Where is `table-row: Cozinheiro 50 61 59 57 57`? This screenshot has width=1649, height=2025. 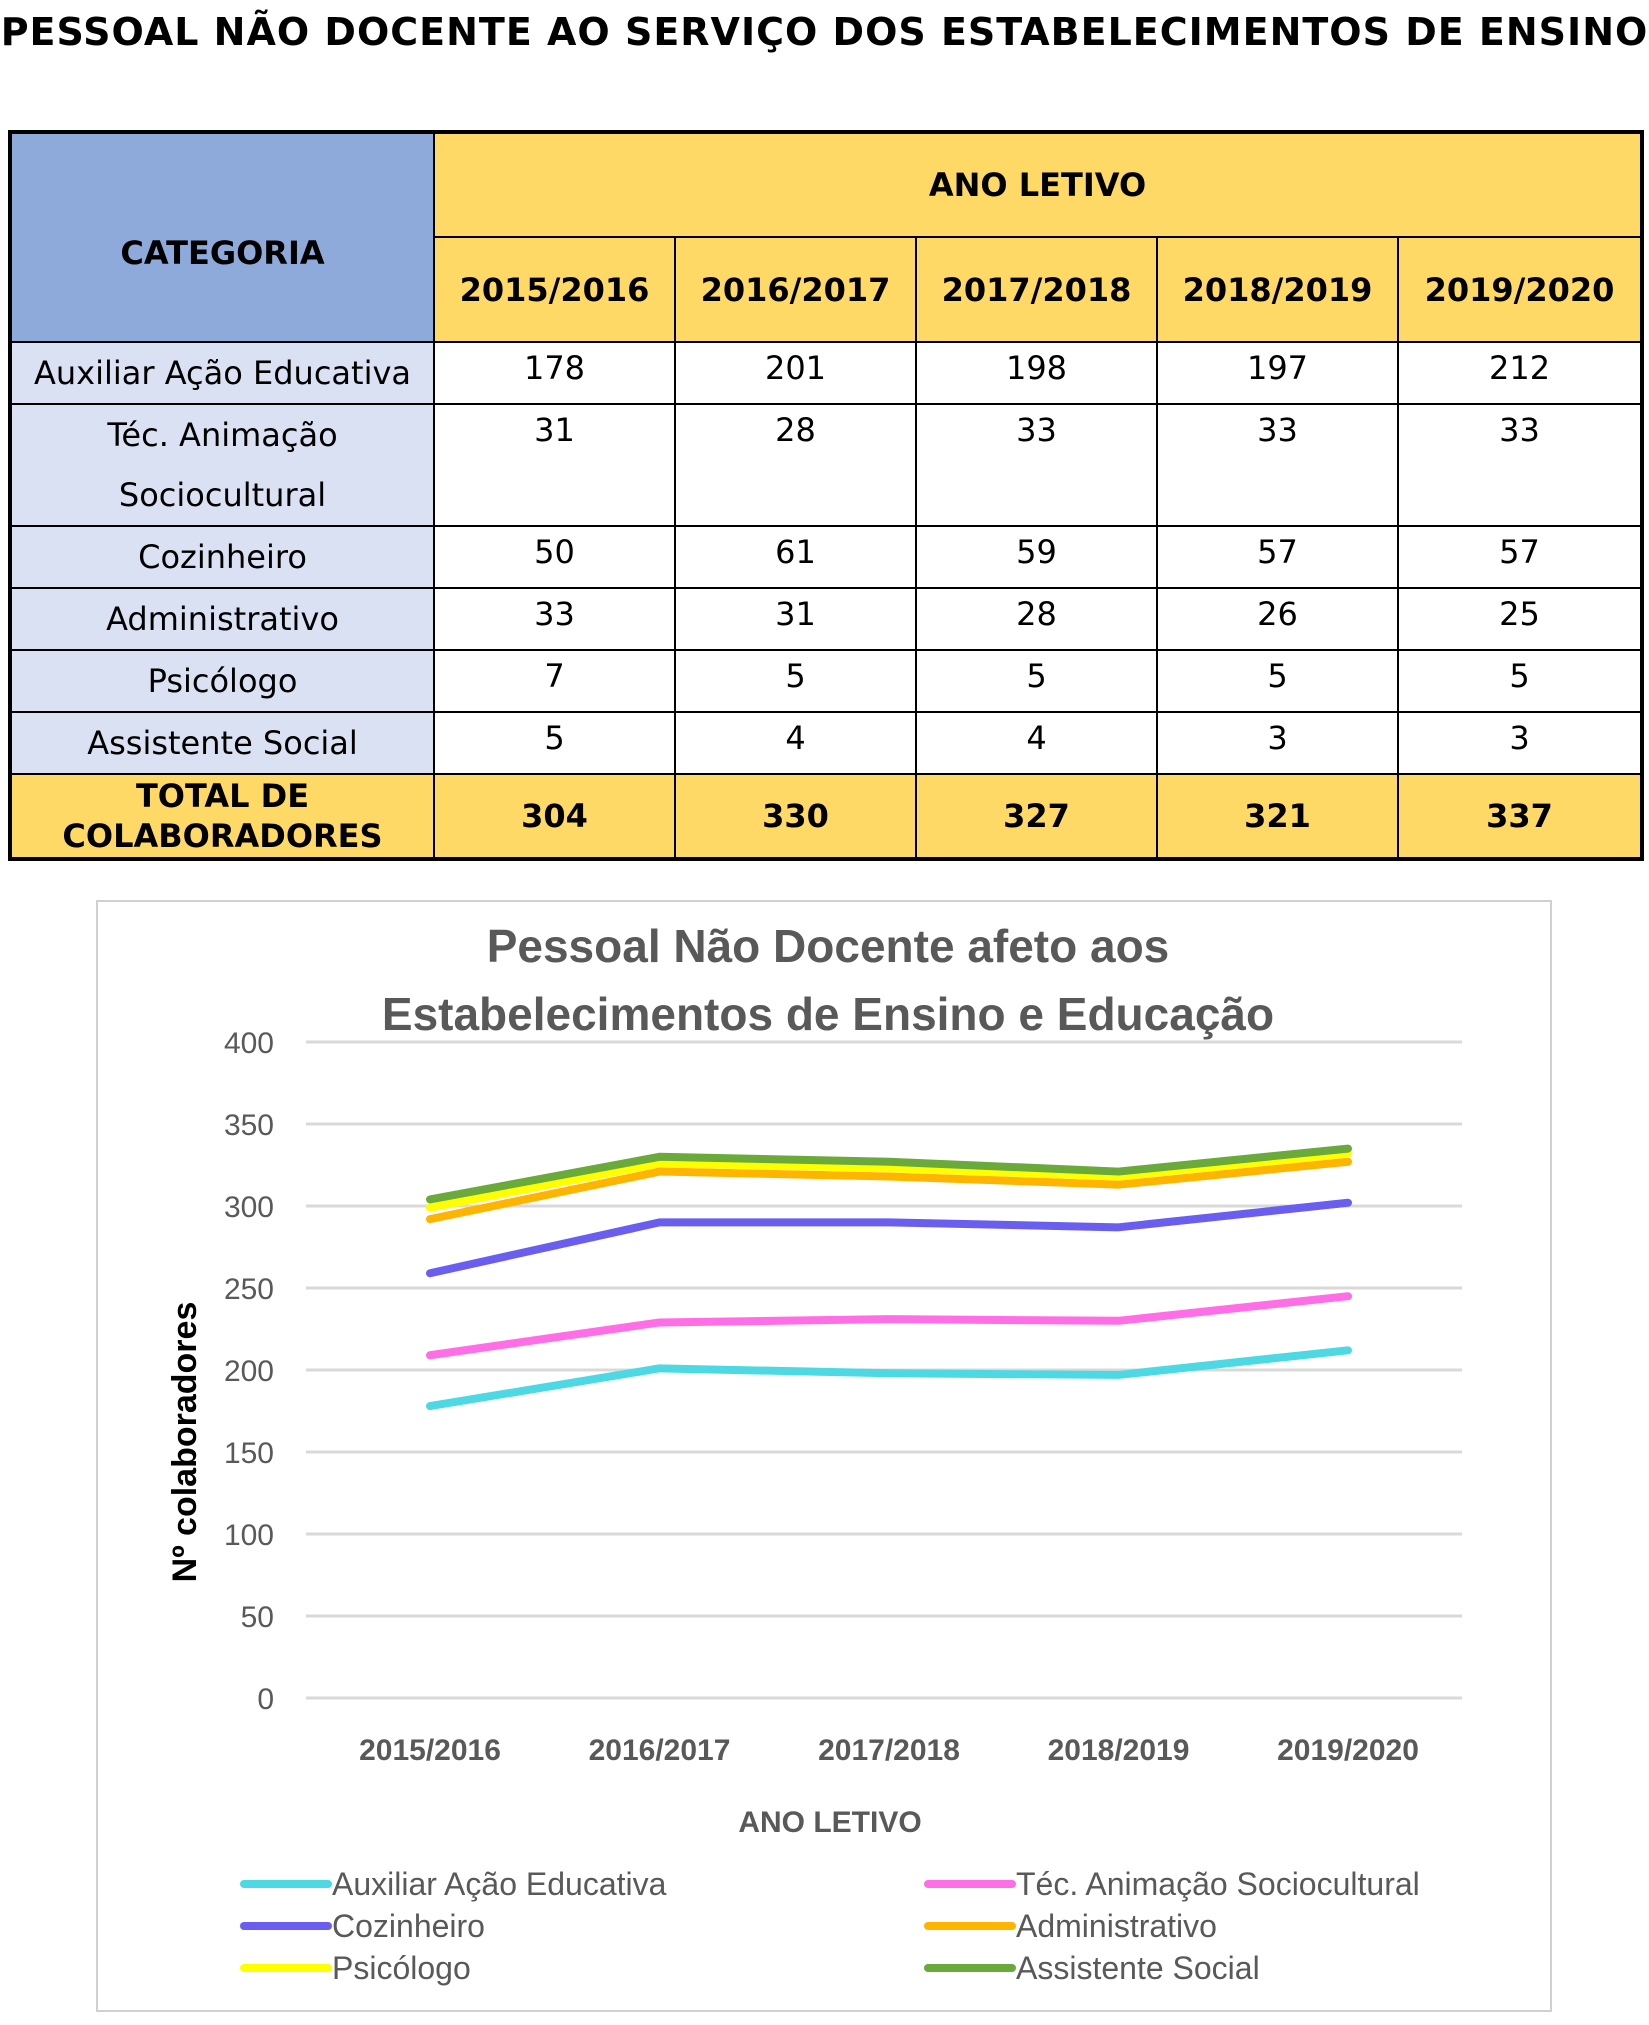
table-row: Cozinheiro 50 61 59 57 57 is located at coordinates (826, 557).